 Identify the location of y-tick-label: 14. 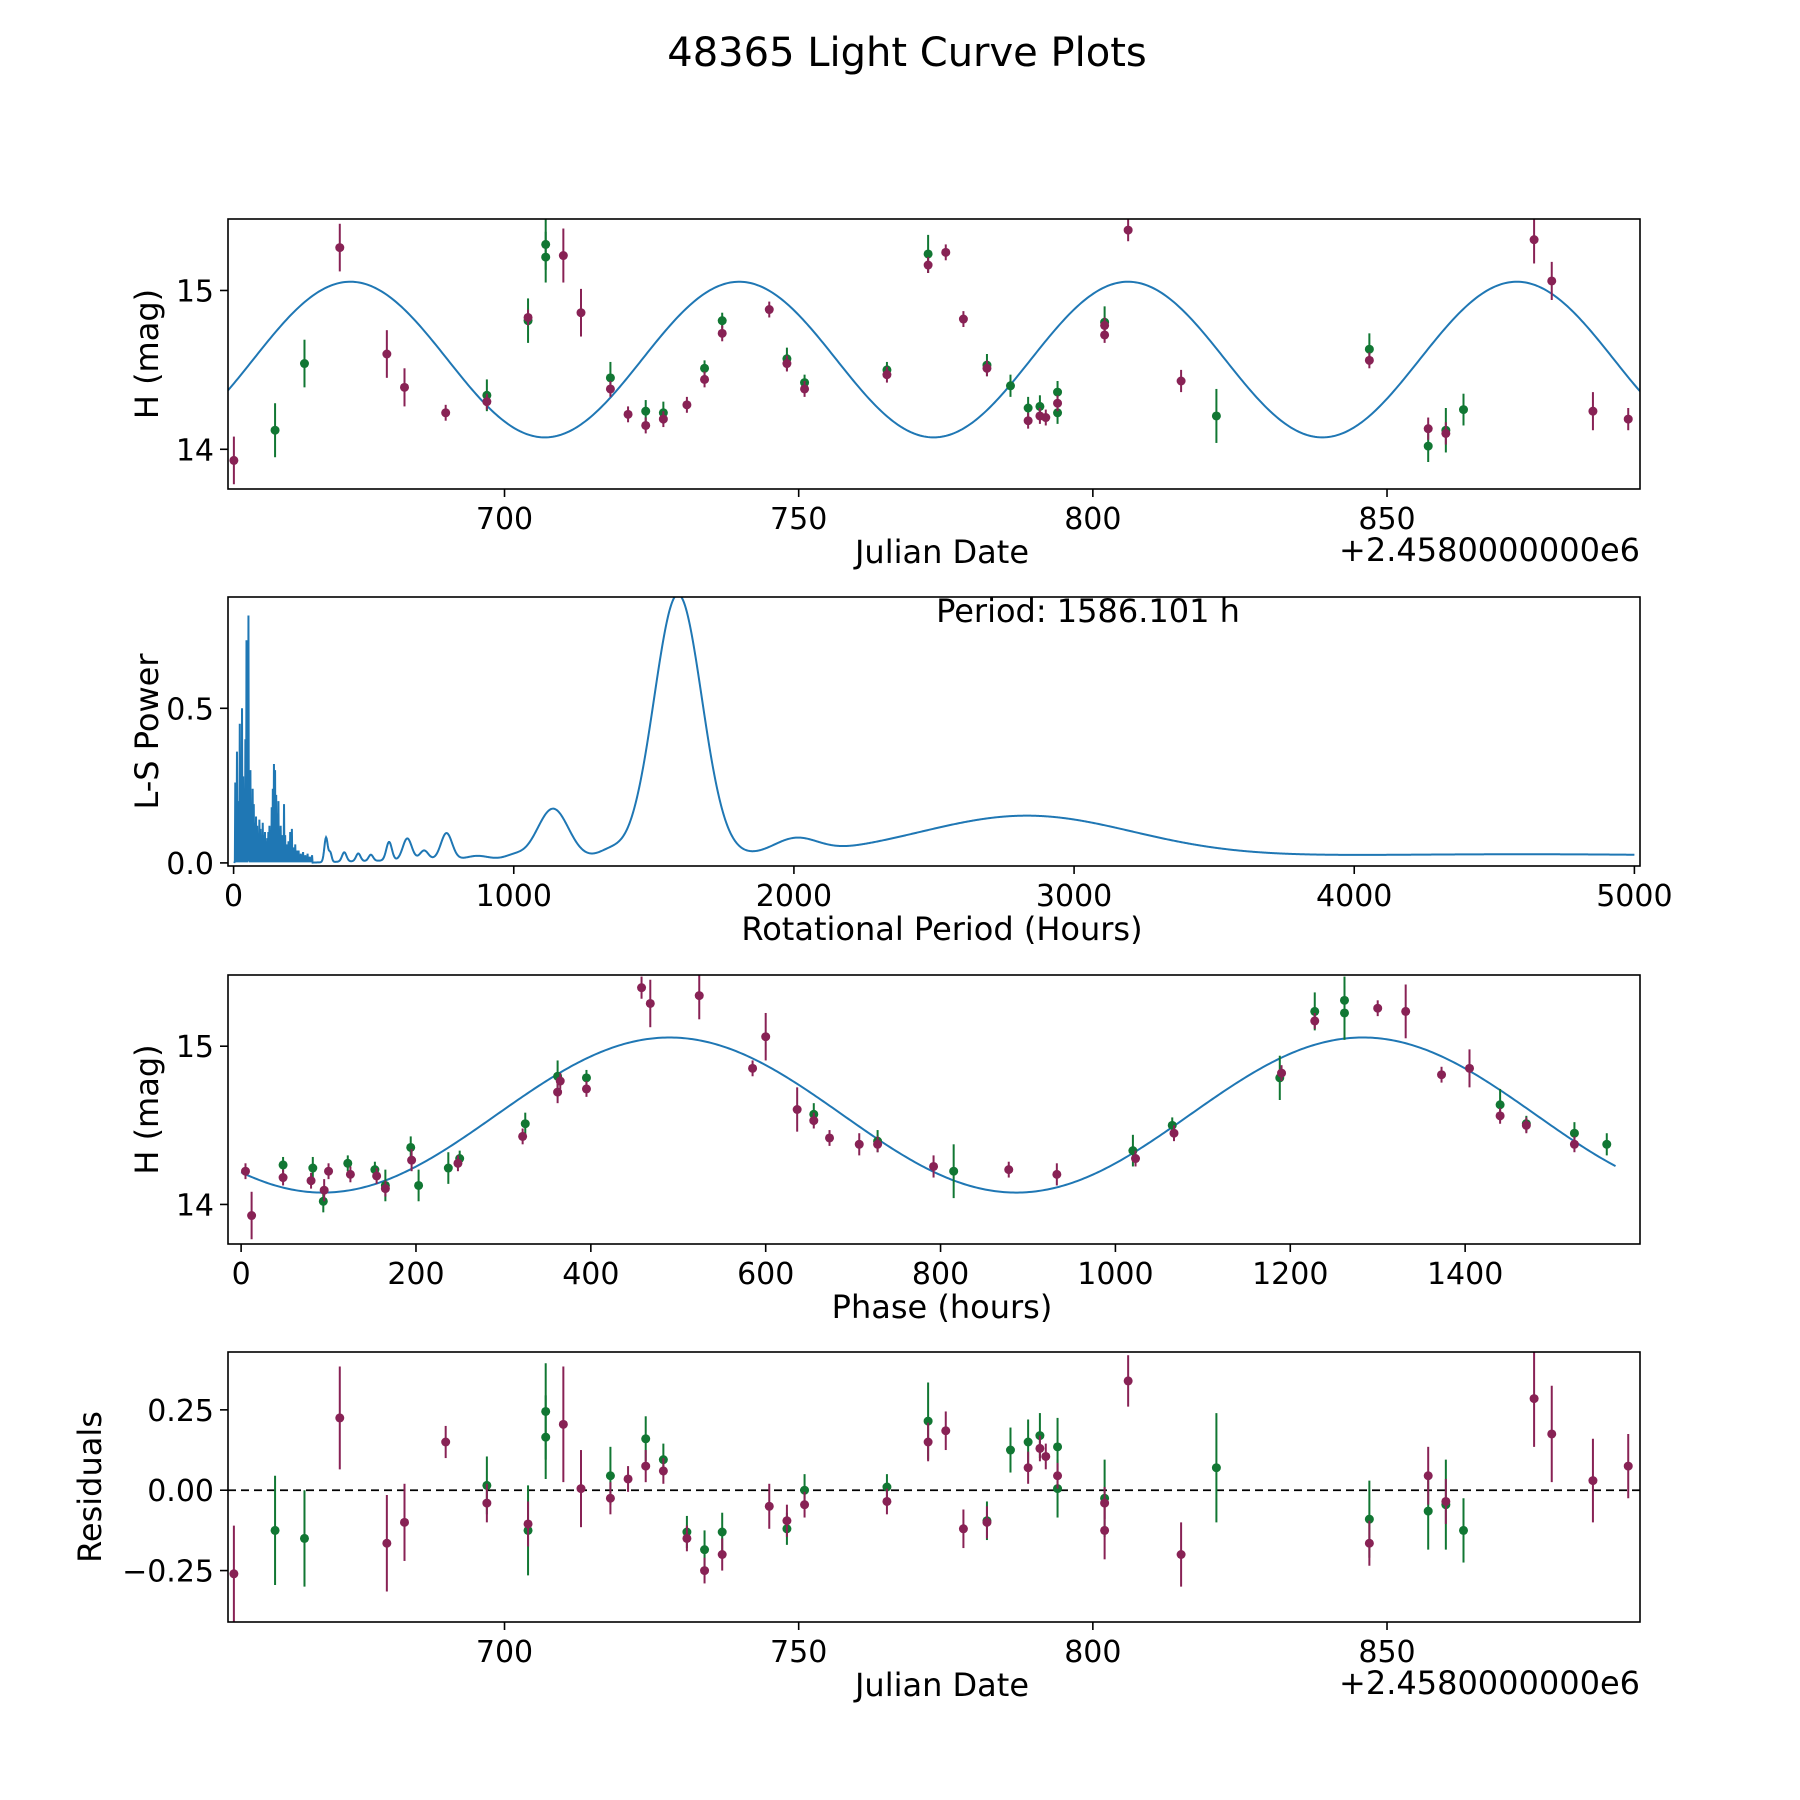
(195, 1205).